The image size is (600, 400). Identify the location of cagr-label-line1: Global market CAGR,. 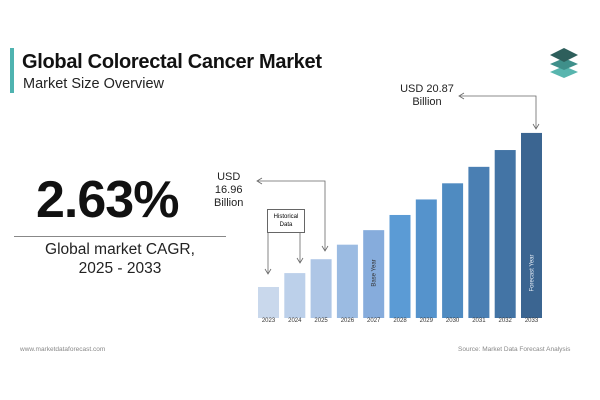
(120, 249).